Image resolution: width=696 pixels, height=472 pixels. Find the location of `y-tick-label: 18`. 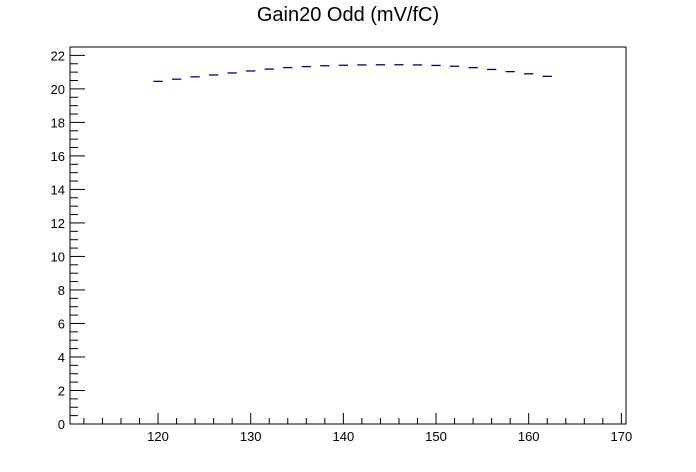

y-tick-label: 18 is located at coordinates (58, 122).